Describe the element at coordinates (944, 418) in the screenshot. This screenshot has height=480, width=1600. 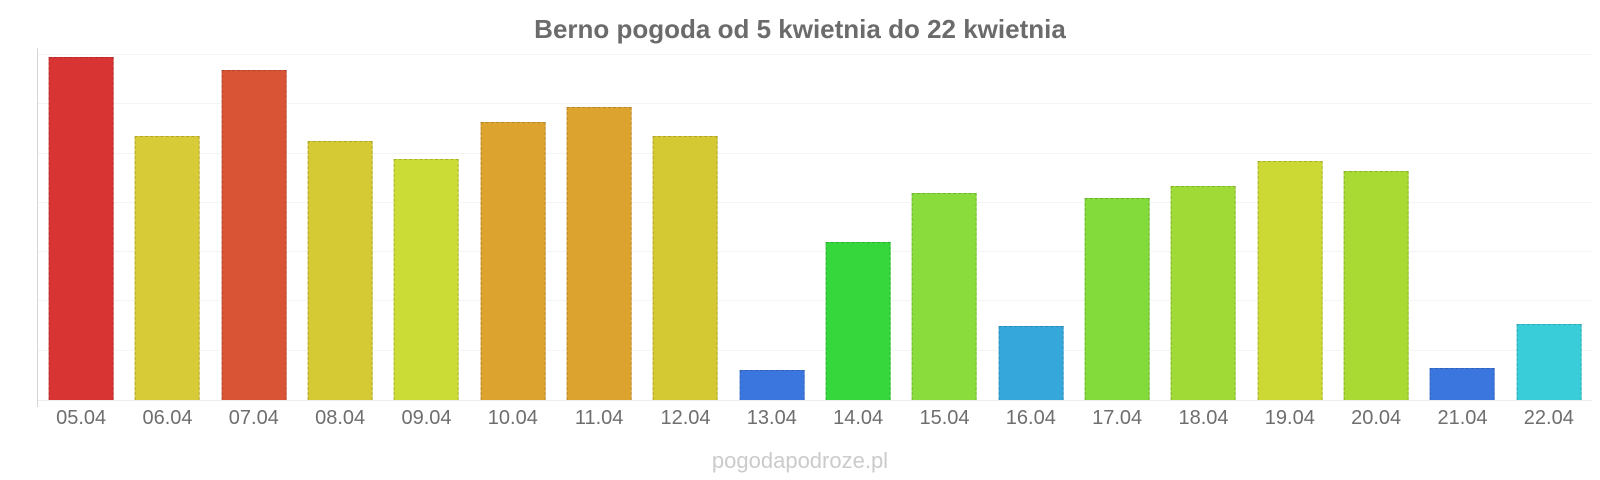
I see `x-axis-label: 15.04` at that location.